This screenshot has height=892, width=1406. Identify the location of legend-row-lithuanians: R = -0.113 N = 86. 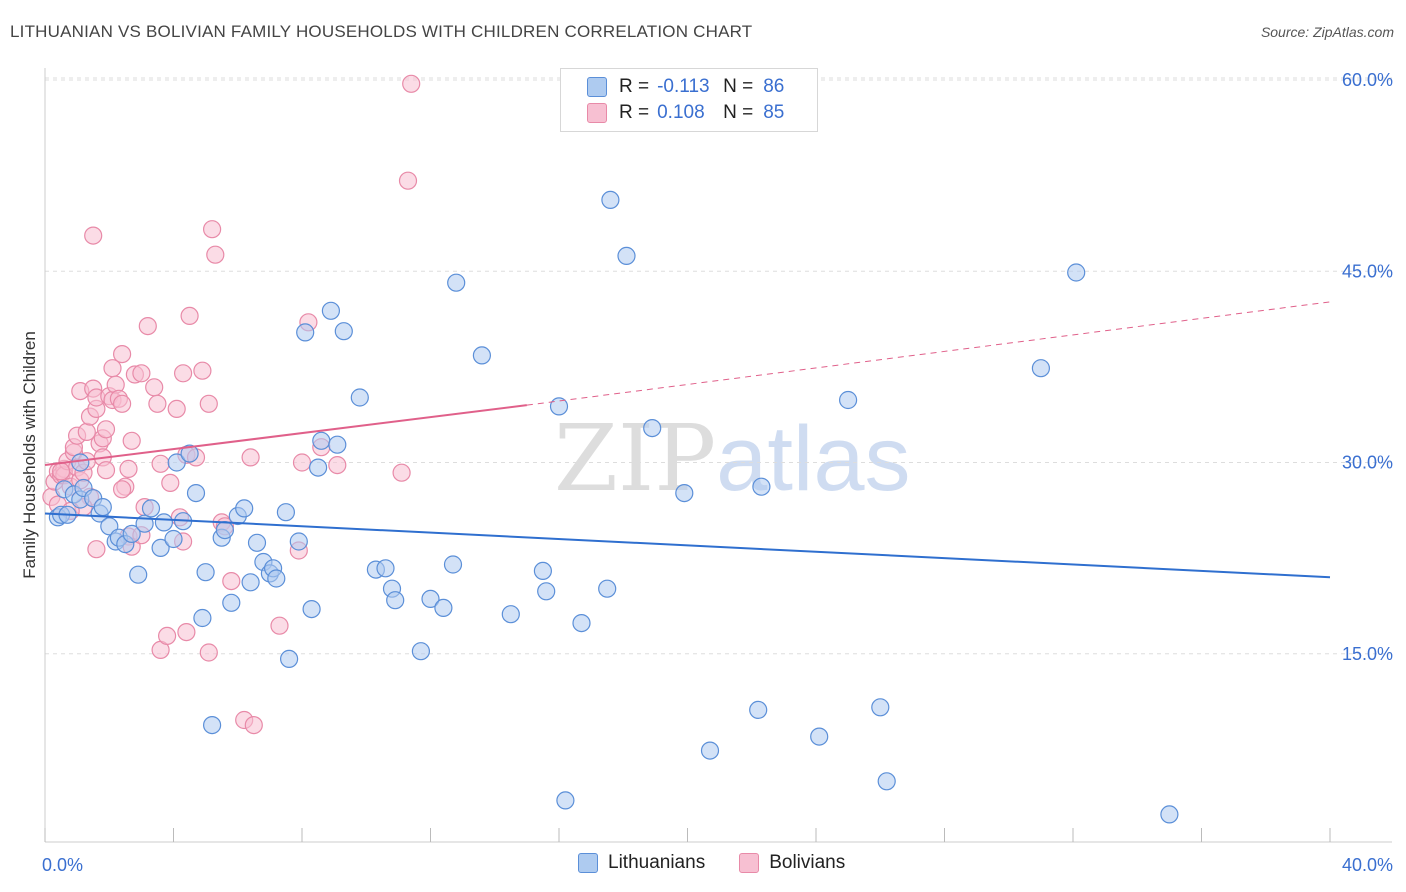
(685, 87).